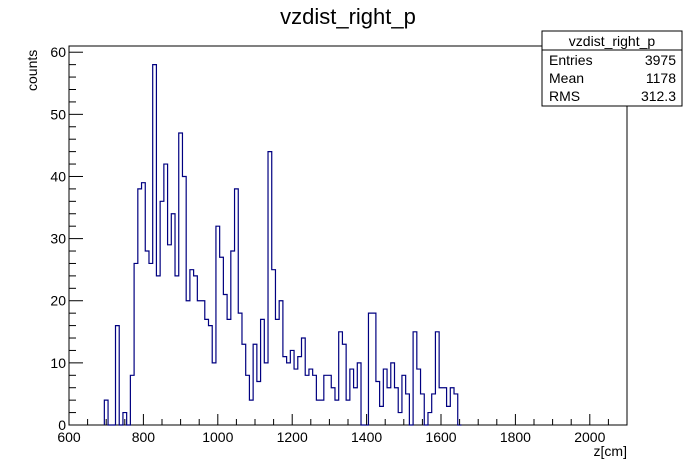 Image resolution: width=696 pixels, height=472 pixels. I want to click on stats-entries-value: 3975, so click(660, 60).